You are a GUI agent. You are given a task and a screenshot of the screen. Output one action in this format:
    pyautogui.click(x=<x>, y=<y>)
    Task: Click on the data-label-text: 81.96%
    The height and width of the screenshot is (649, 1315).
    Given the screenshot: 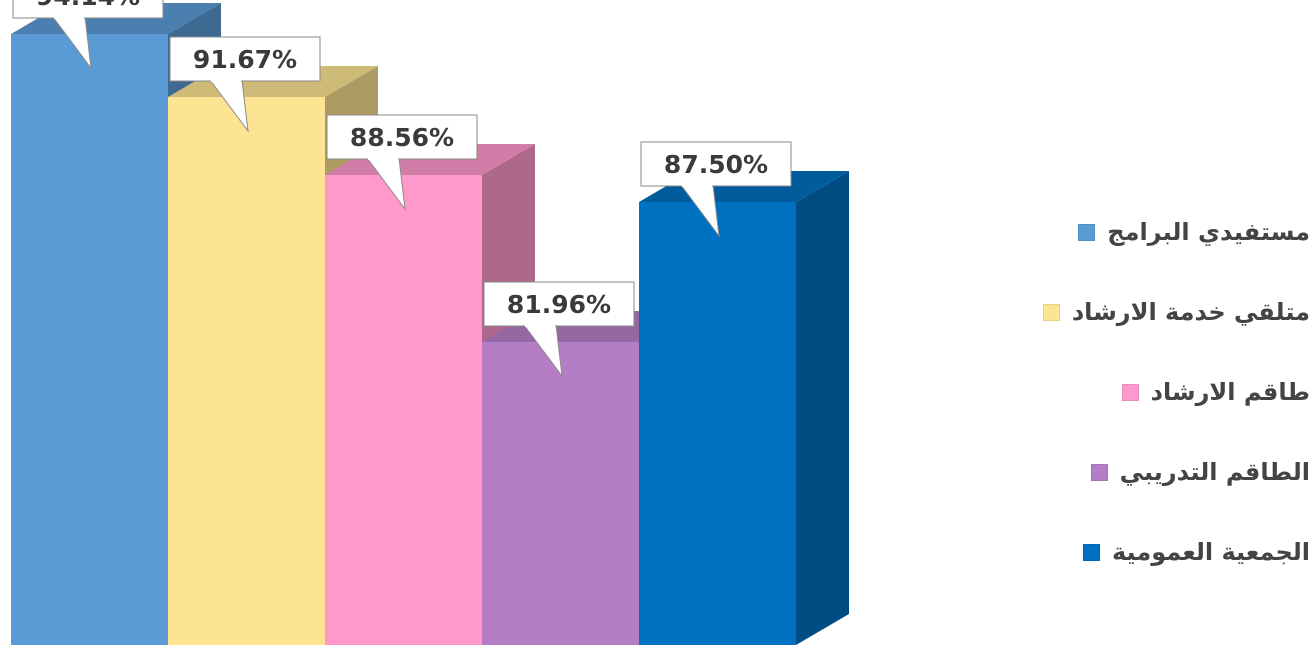 What is the action you would take?
    pyautogui.click(x=559, y=304)
    